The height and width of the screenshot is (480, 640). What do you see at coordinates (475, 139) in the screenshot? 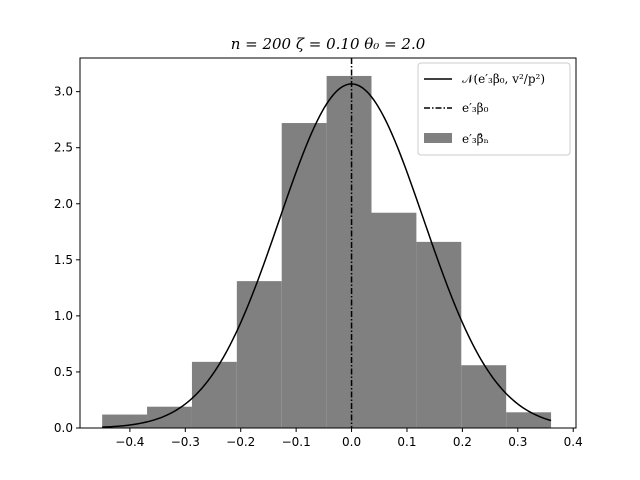
I see `legend-histogram-label: e′₃β̂ₙ` at bounding box center [475, 139].